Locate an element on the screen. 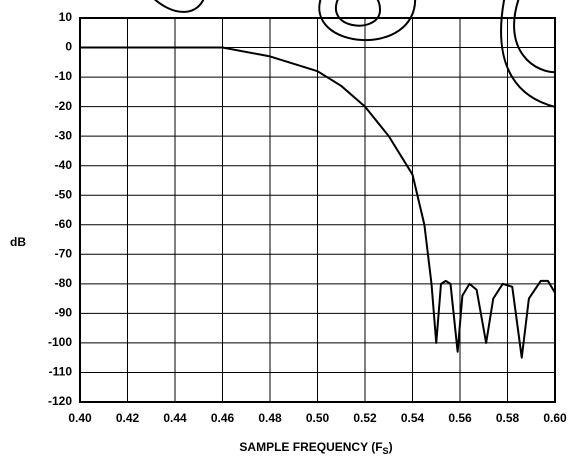 This screenshot has width=572, height=458. y-tick-label: -70 is located at coordinates (64, 253).